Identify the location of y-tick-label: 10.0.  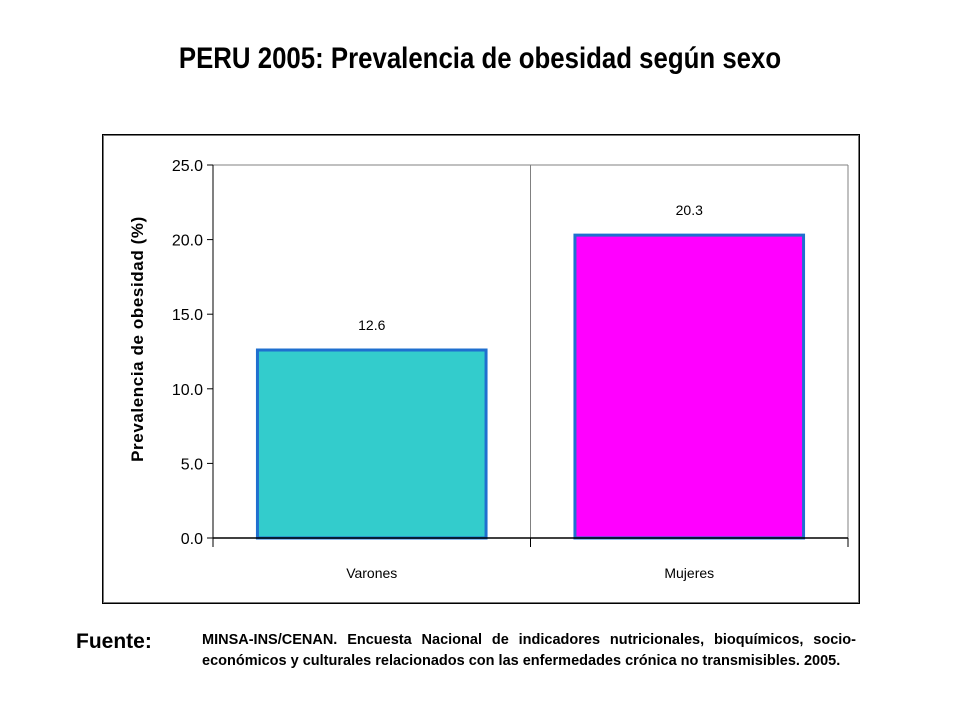
(187, 390).